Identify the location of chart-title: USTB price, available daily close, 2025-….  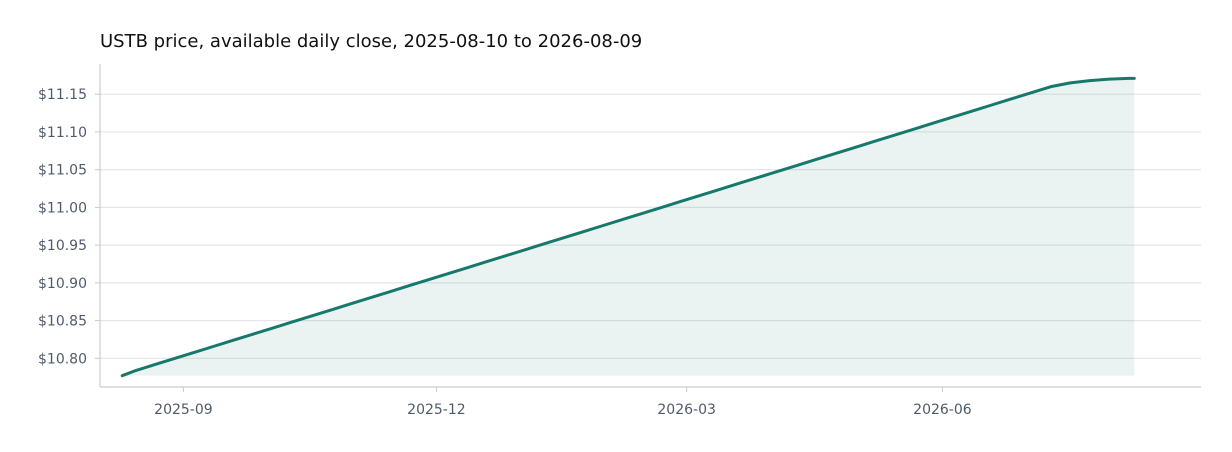
(371, 41).